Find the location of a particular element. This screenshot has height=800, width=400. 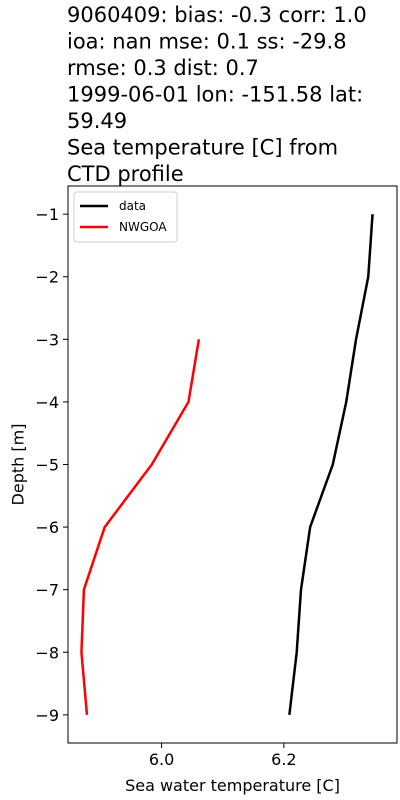

y-tick-label: −2 is located at coordinates (47, 277).